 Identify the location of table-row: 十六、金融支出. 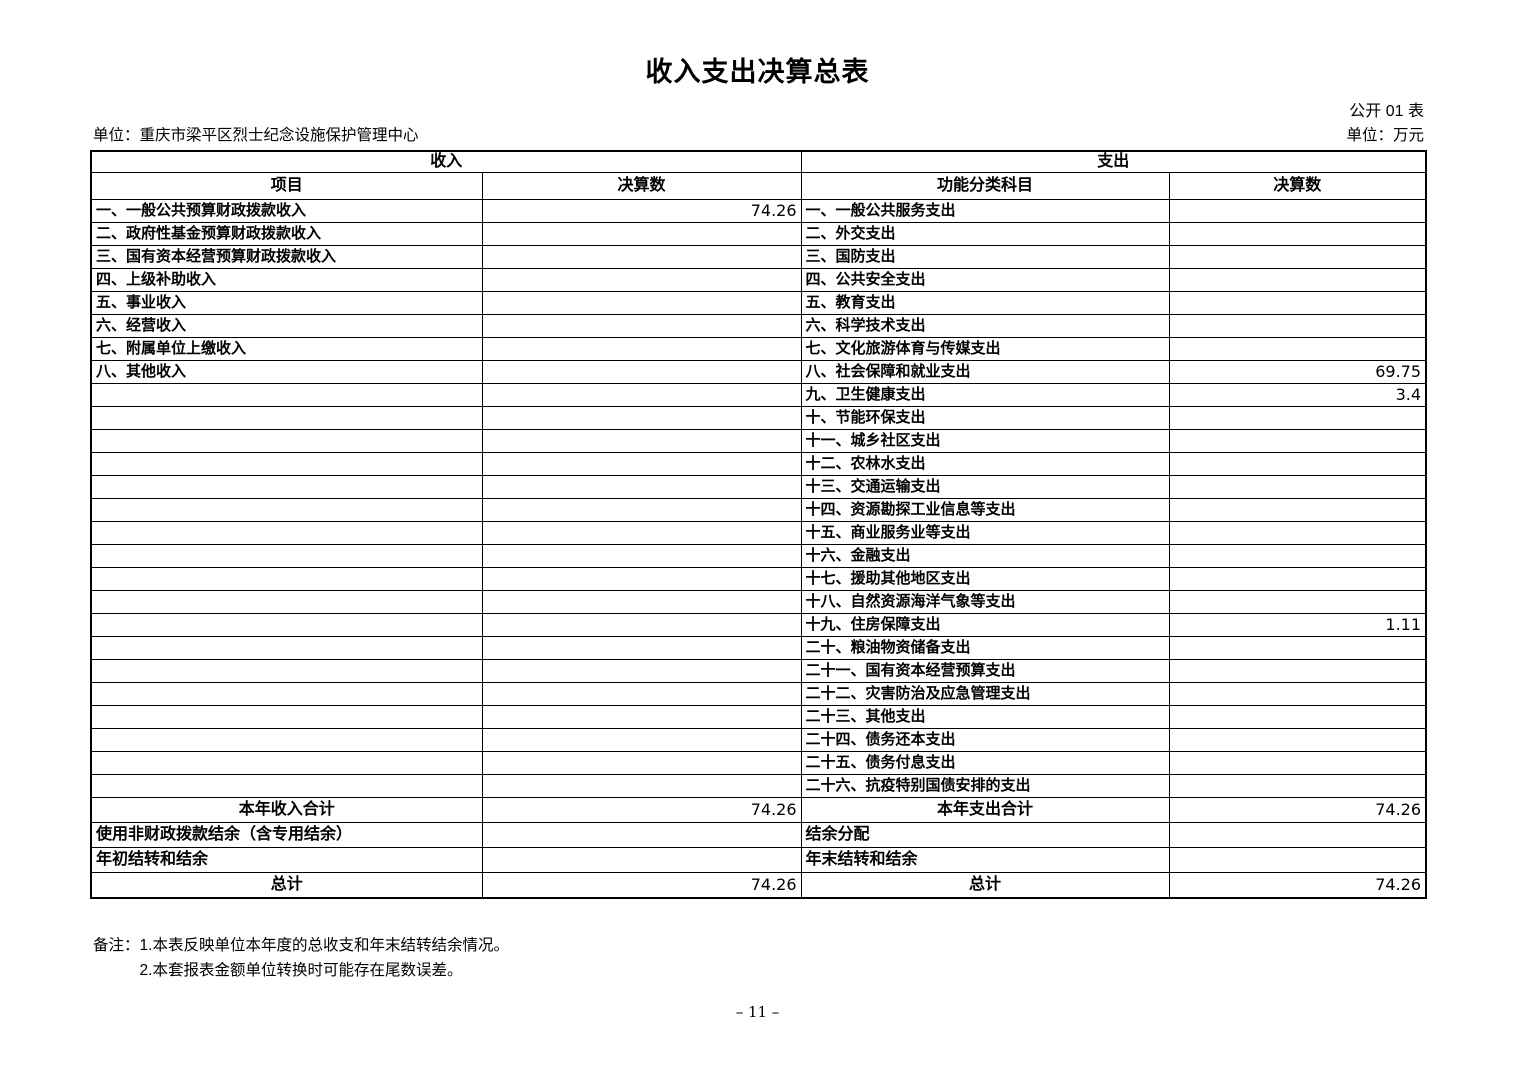
(758, 556).